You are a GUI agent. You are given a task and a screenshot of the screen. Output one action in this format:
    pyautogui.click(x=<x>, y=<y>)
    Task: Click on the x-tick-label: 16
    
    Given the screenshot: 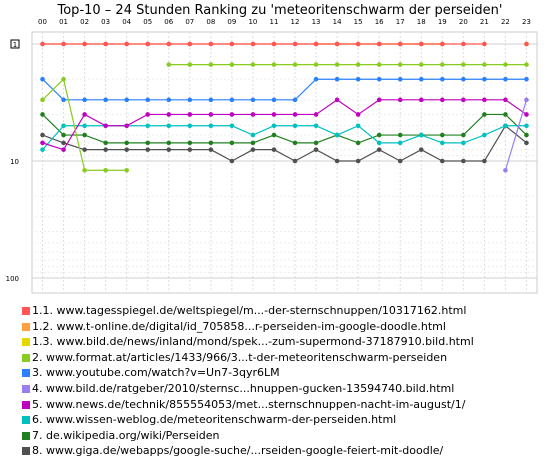 What is the action you would take?
    pyautogui.click(x=379, y=22)
    